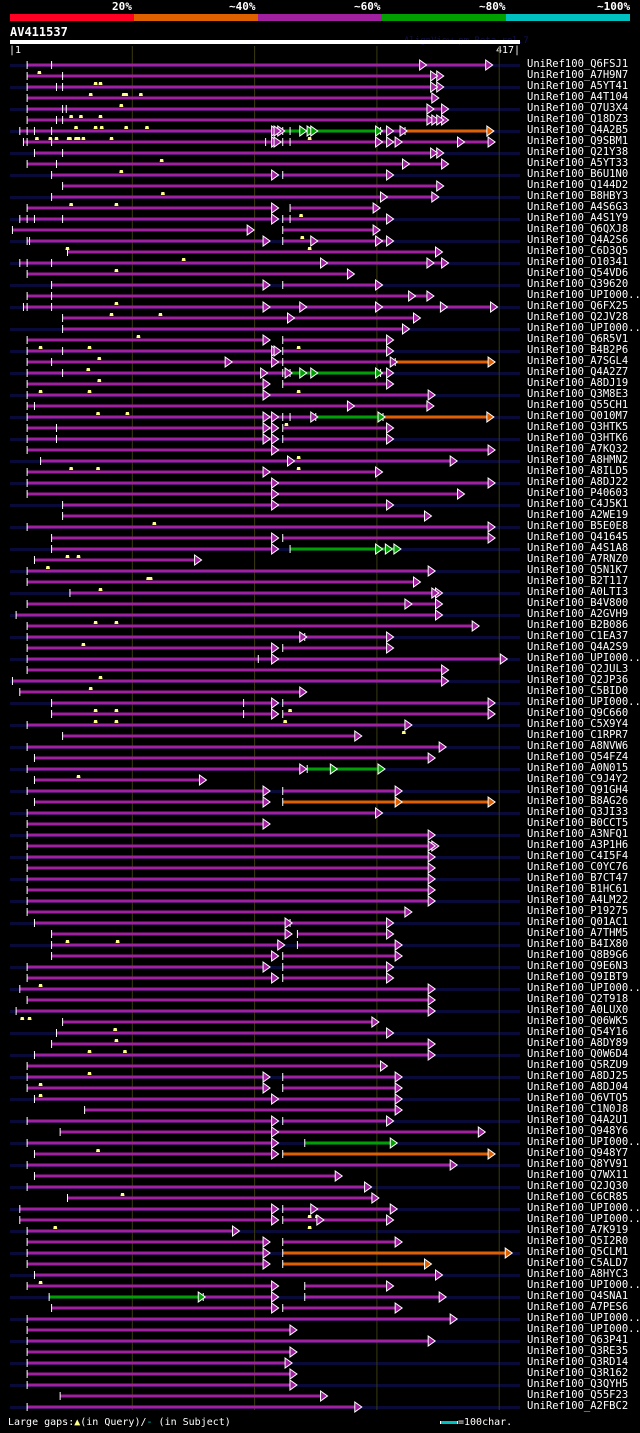 The image size is (640, 1433). Describe the element at coordinates (578, 1087) in the screenshot. I see `hit-label: UniRef100_A8DJ04` at that location.